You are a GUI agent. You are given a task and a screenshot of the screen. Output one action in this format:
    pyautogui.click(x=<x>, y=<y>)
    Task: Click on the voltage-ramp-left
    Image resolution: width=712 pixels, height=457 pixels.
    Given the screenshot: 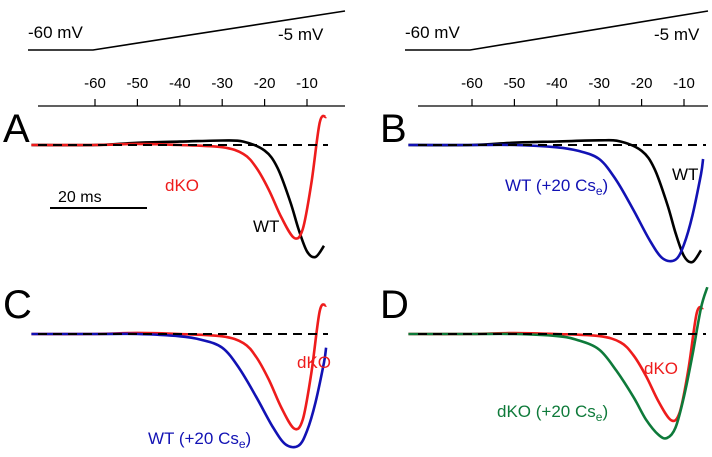 What is the action you would take?
    pyautogui.click(x=187, y=30)
    